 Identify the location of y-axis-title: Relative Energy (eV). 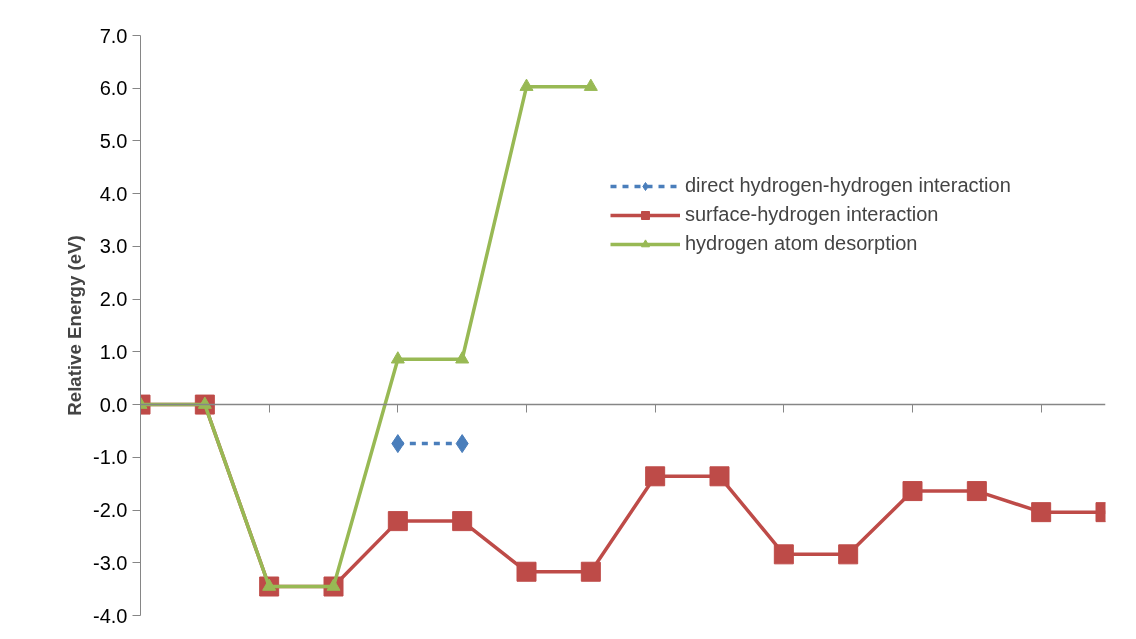
(75, 325).